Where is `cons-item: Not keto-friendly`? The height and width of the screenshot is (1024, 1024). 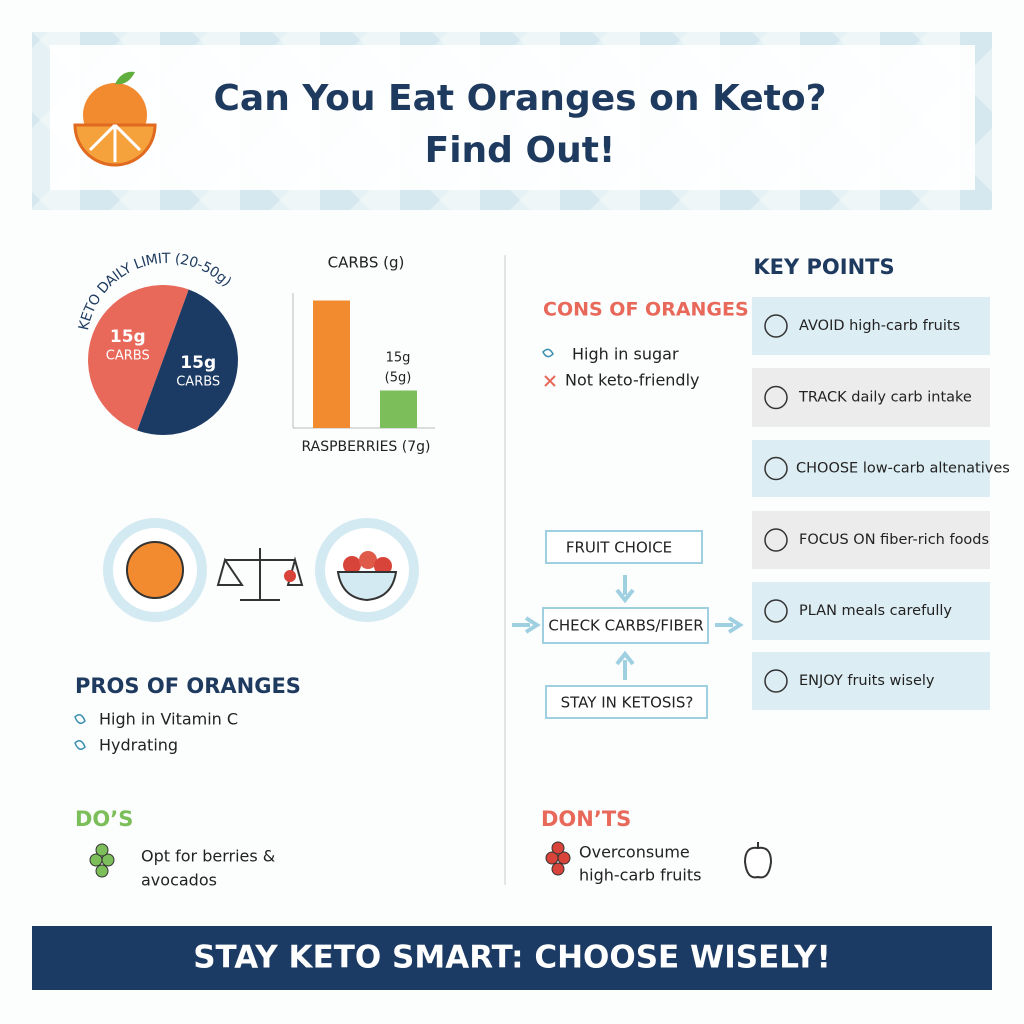
cons-item: Not keto-friendly is located at coordinates (632, 380).